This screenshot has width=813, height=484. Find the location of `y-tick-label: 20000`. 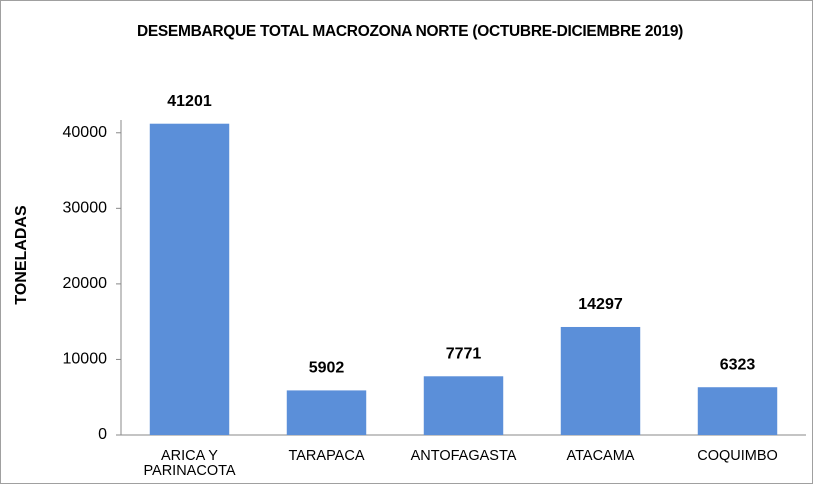

y-tick-label: 20000 is located at coordinates (85, 283).